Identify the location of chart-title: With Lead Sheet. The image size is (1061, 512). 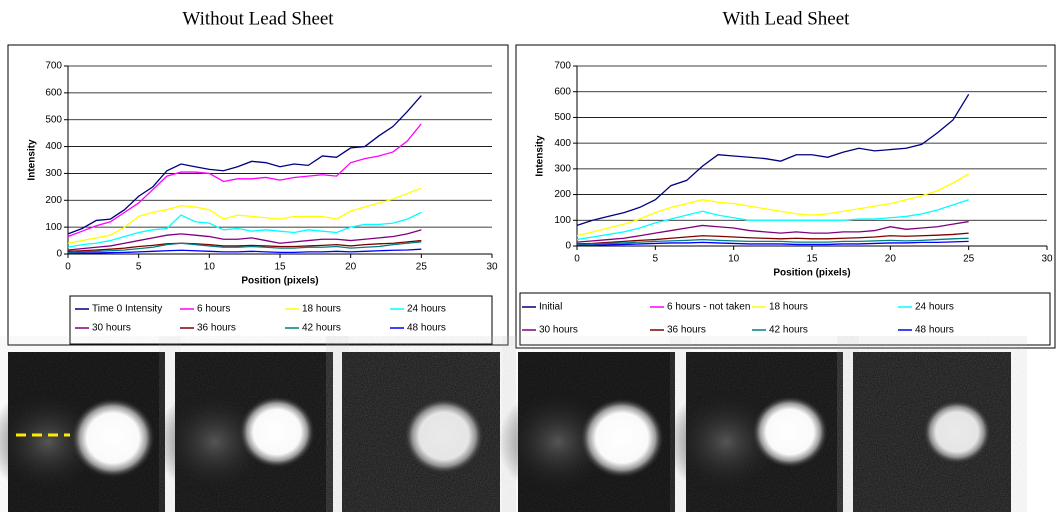
(787, 18).